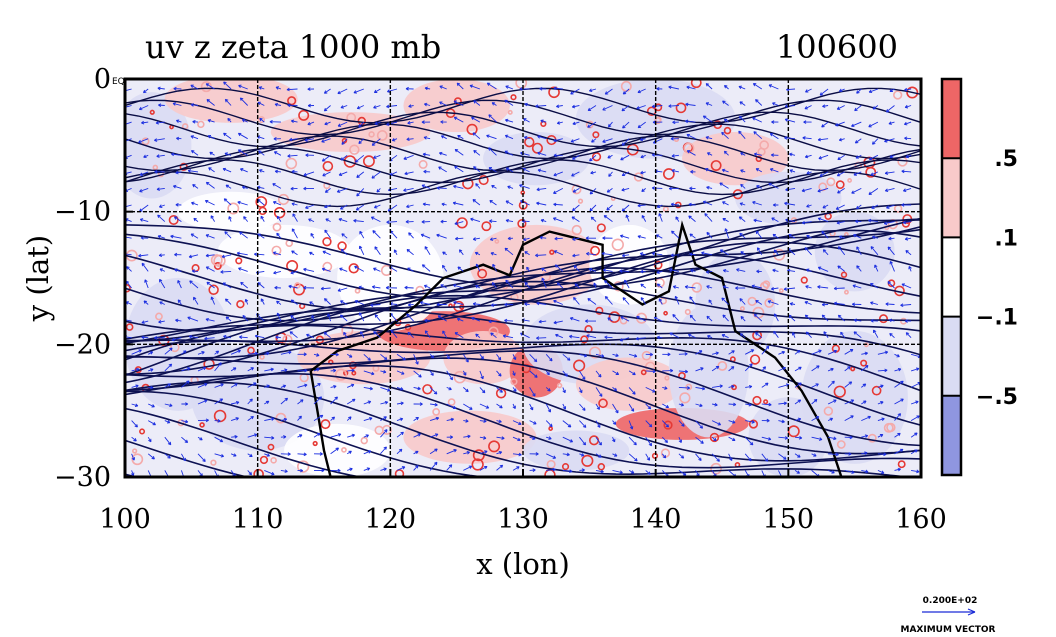  Describe the element at coordinates (947, 615) in the screenshot. I see `reference-vector: 0.200E+02 MAXIMUM VECTOR` at that location.